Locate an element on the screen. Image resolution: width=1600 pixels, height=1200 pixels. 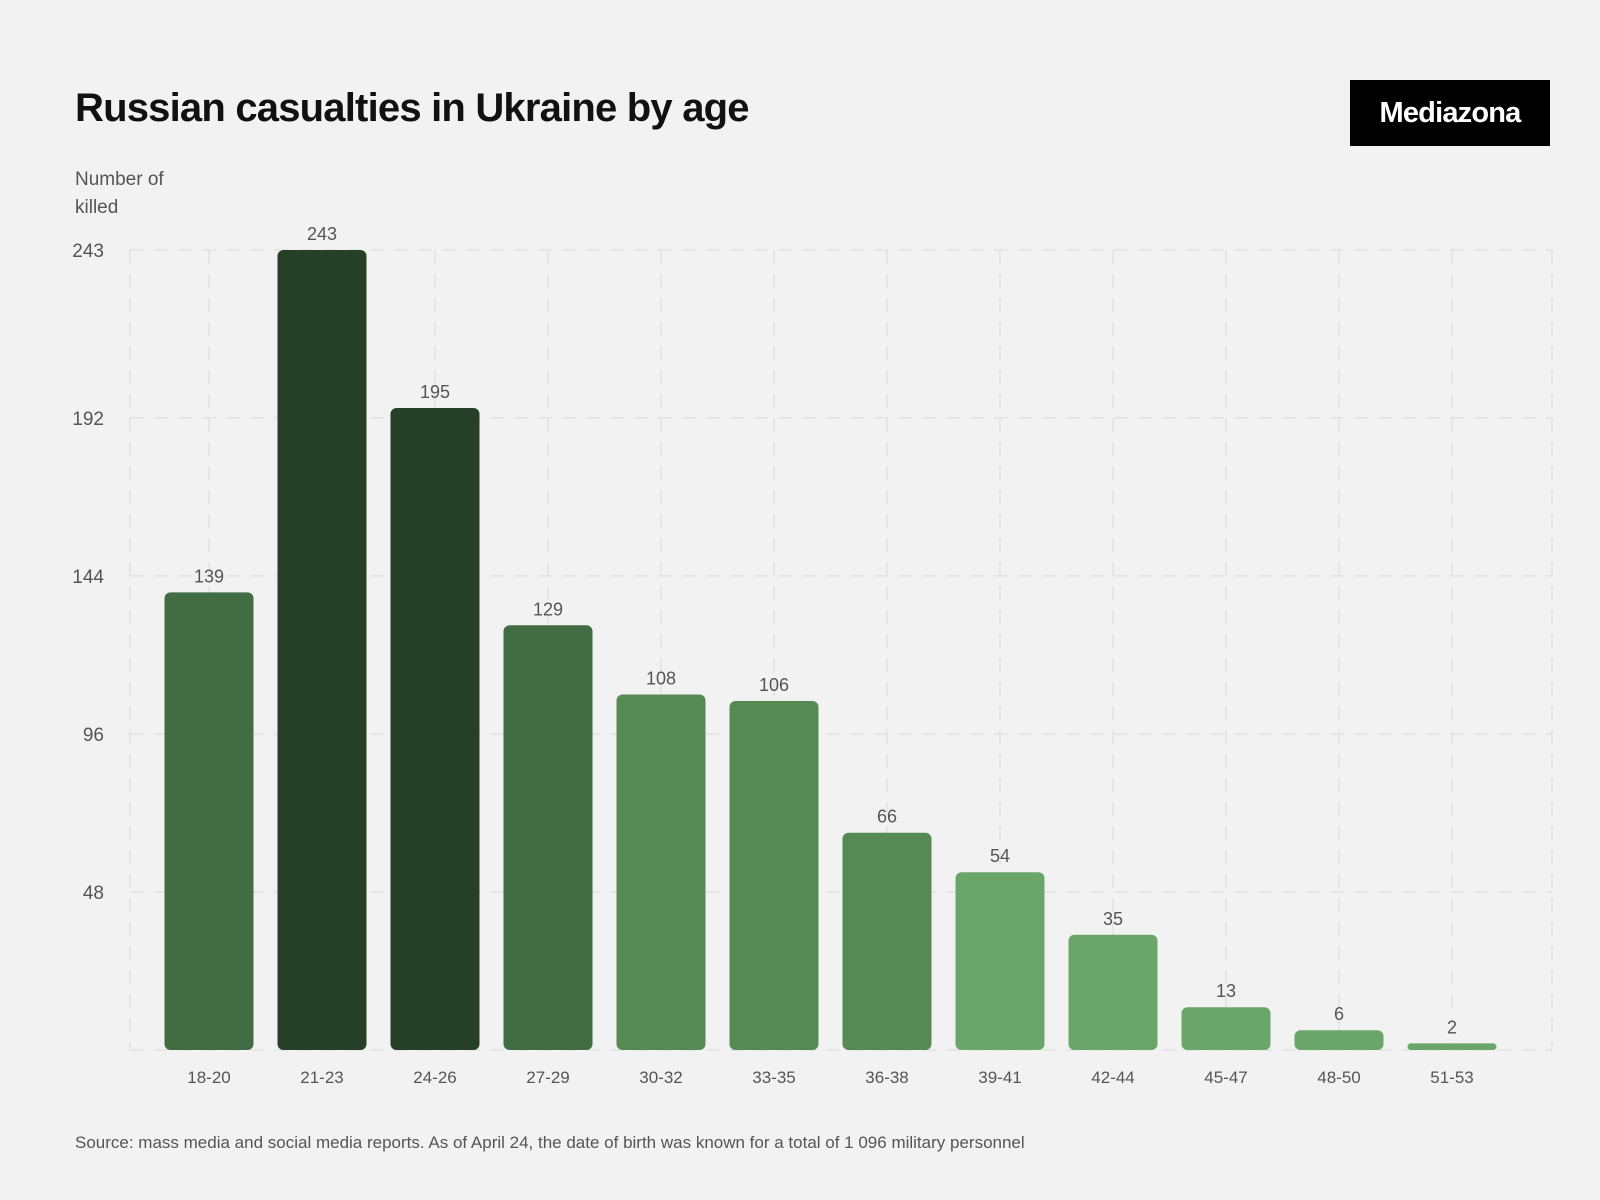
x-tick-label-33-35: 33-35 is located at coordinates (773, 1077).